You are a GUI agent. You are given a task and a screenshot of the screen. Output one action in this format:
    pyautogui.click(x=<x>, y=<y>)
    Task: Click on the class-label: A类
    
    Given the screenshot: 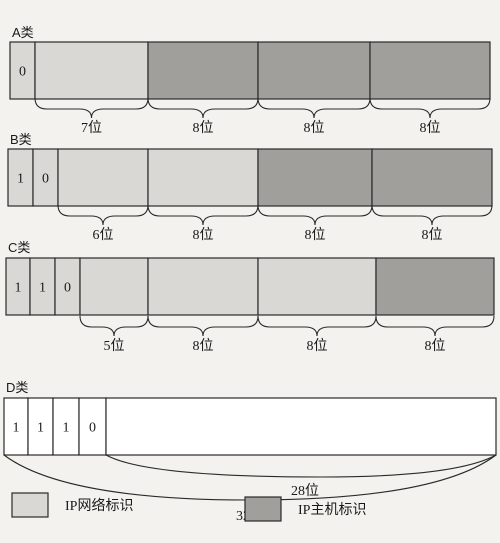 What is the action you would take?
    pyautogui.click(x=23, y=32)
    